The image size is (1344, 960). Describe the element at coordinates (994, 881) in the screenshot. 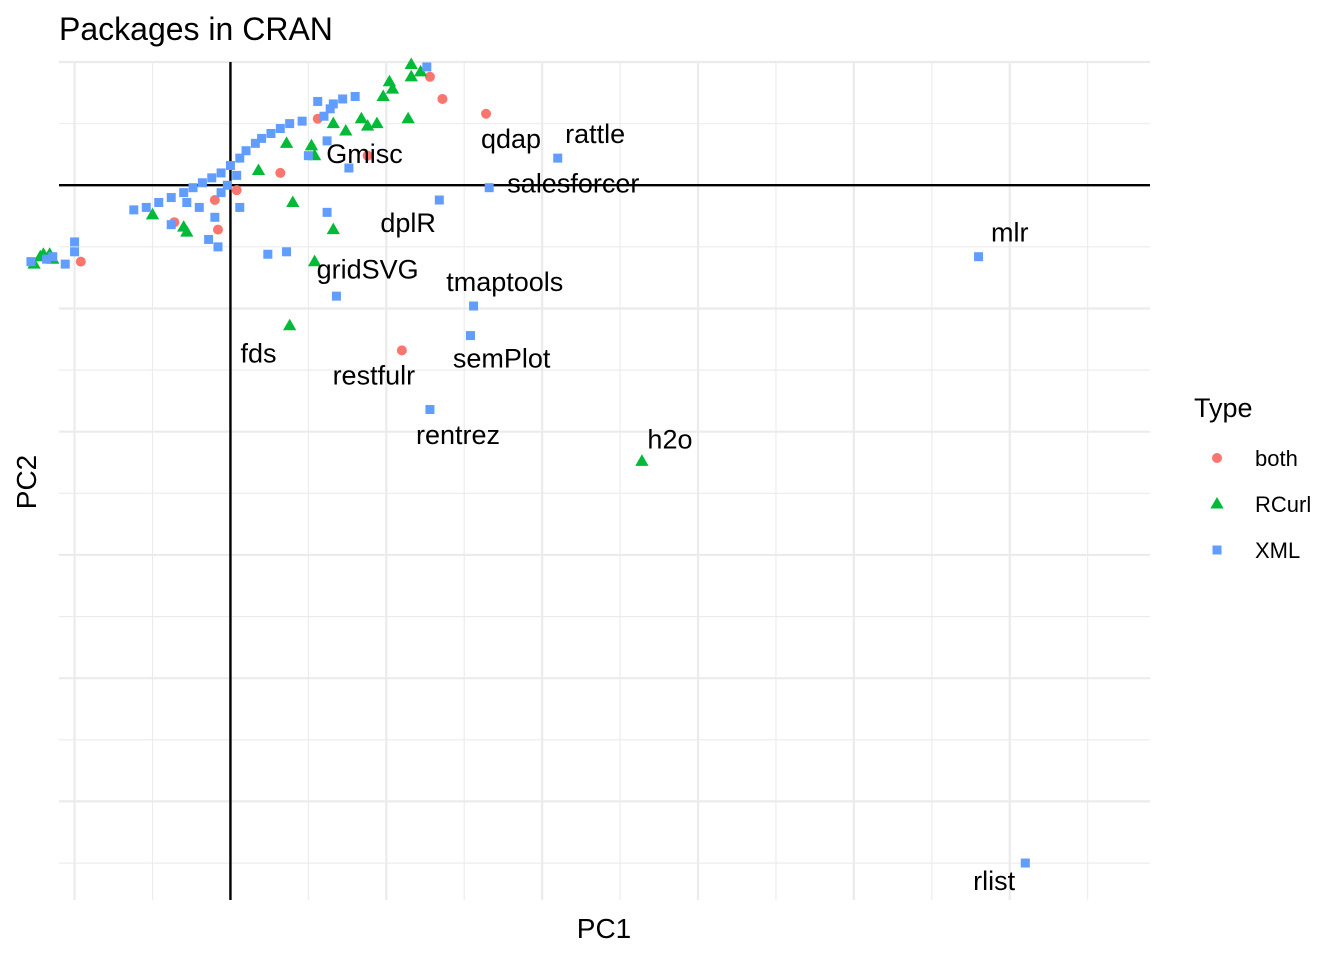

I see `point-label-rlist: rlist` at that location.